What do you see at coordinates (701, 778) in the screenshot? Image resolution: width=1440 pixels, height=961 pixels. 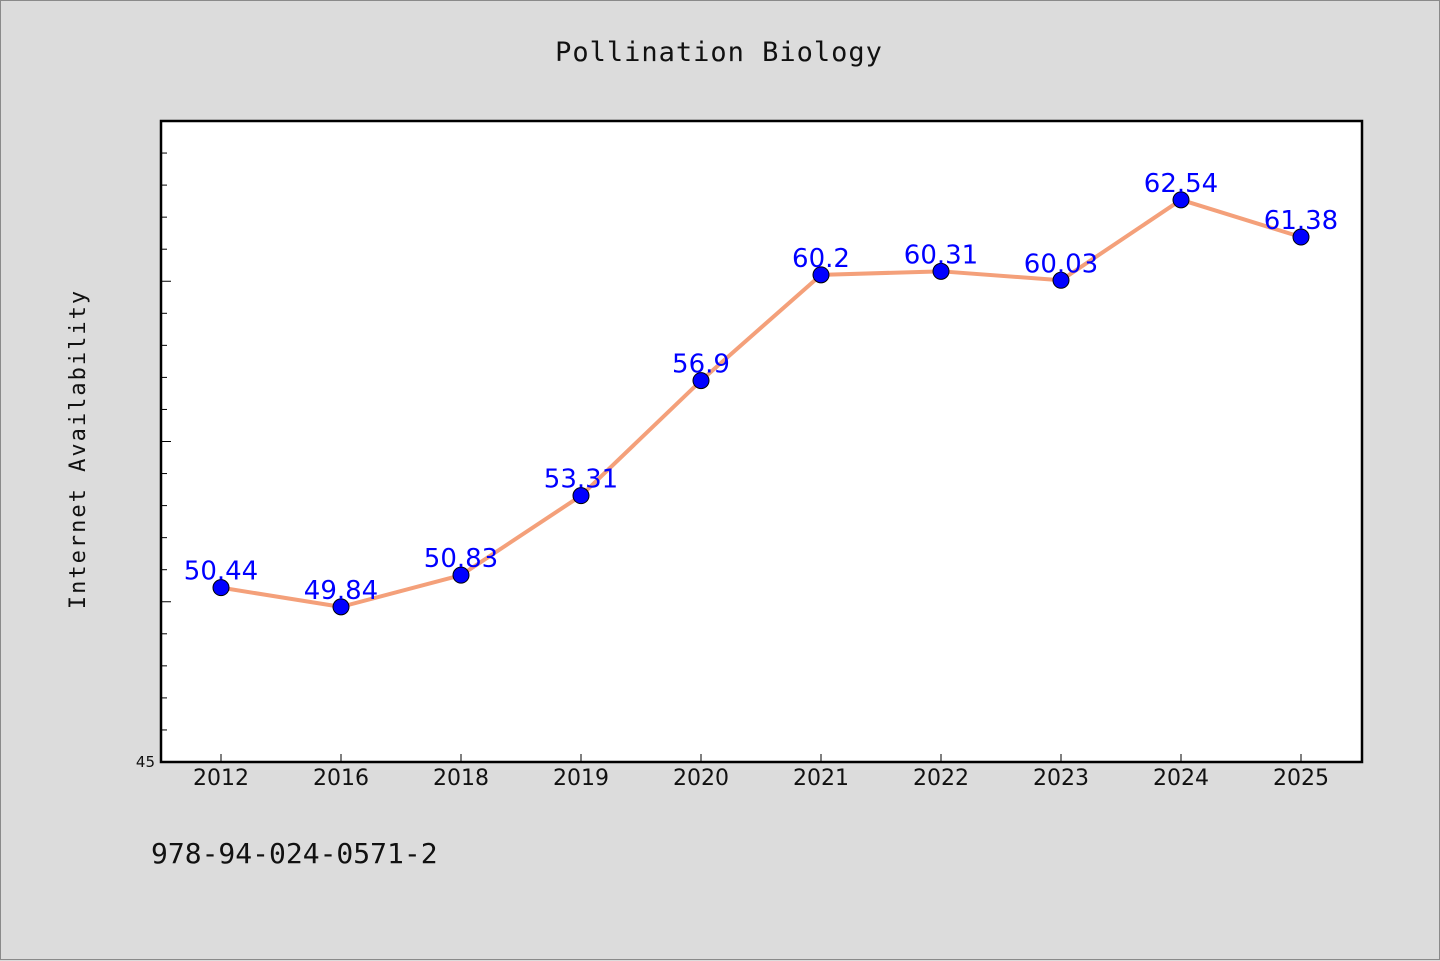 I see `x-tick-label: 2020` at bounding box center [701, 778].